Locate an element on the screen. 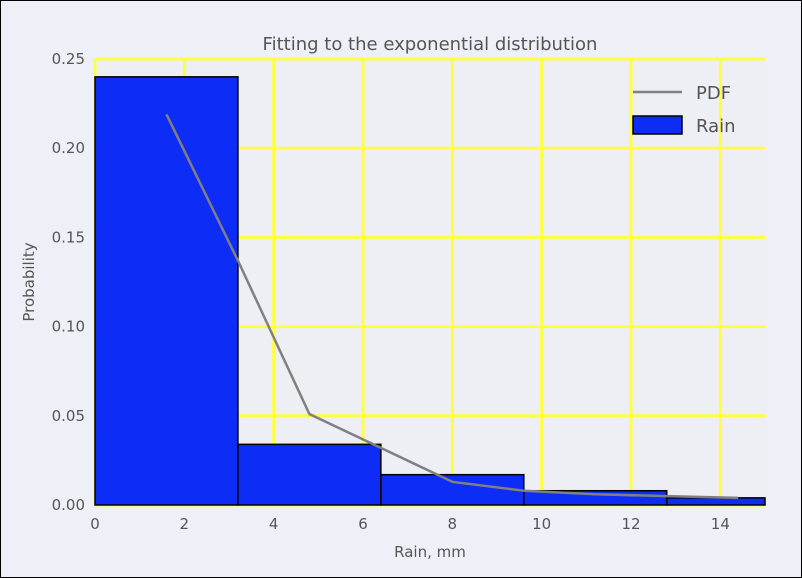  y-tick-label: 0.00 is located at coordinates (68, 505).